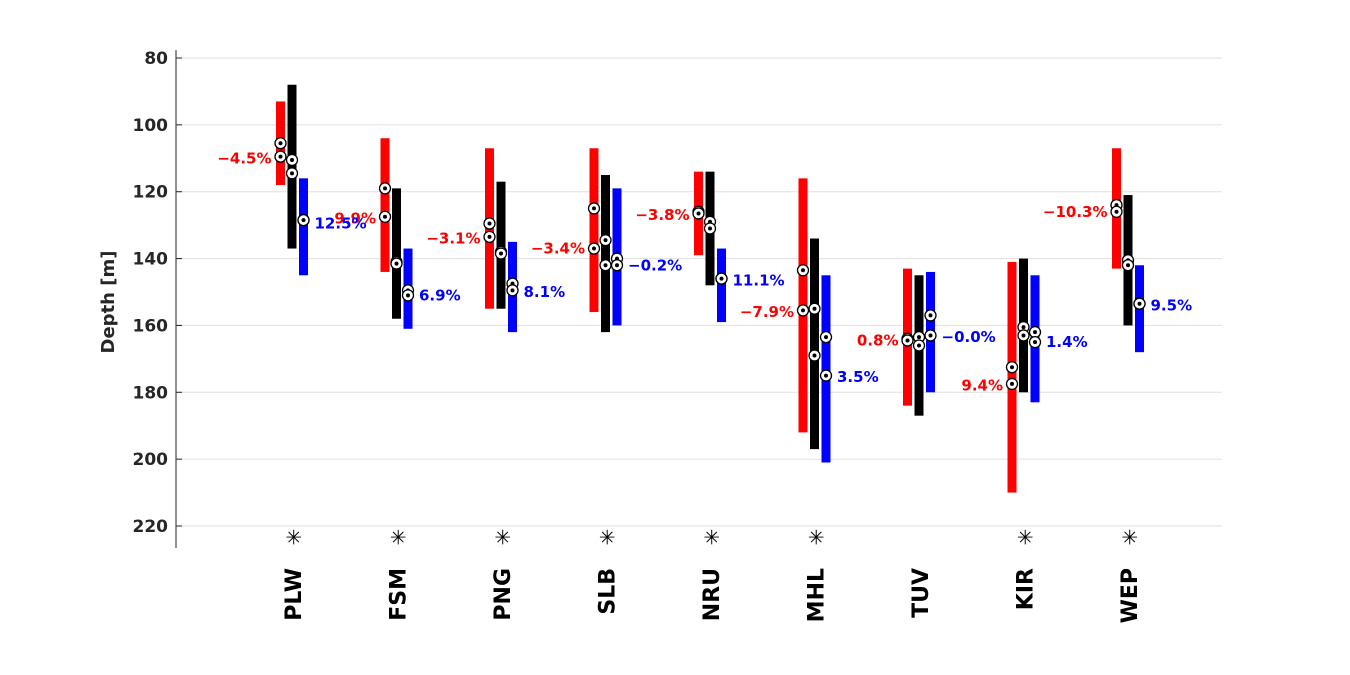 This screenshot has height=675, width=1350. I want to click on blue-percent-label: −0.2%, so click(655, 265).